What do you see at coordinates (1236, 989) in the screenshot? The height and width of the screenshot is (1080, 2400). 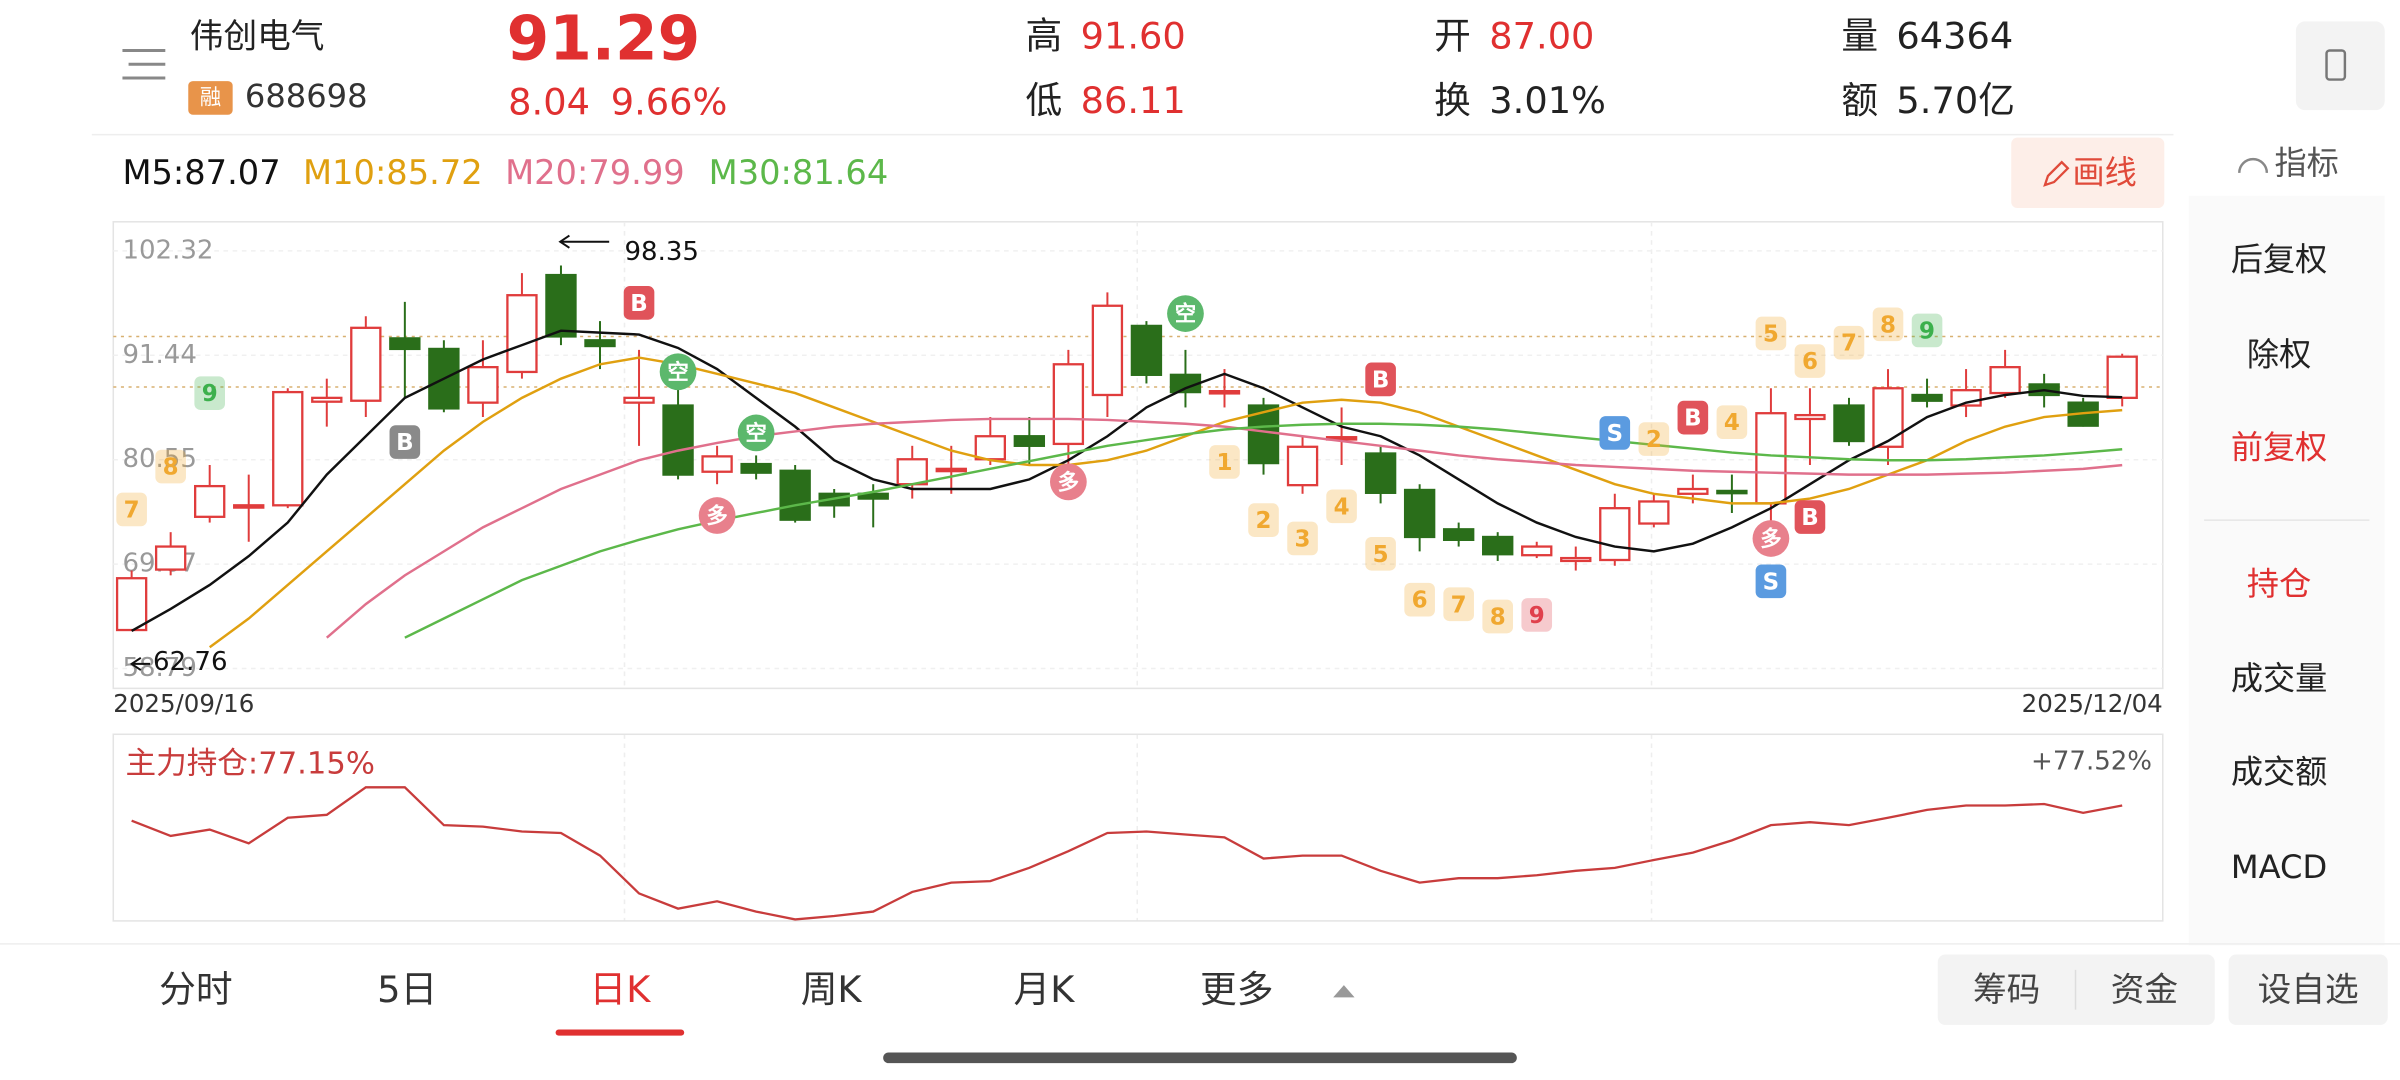 I see `tab: 更多` at bounding box center [1236, 989].